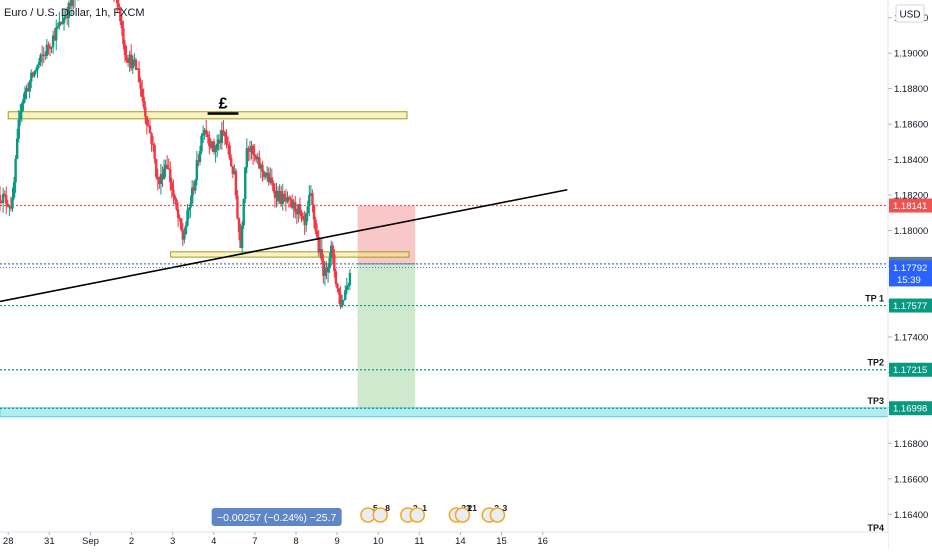 This screenshot has height=555, width=932. Describe the element at coordinates (375, 508) in the screenshot. I see `event-count-0: 5` at that location.